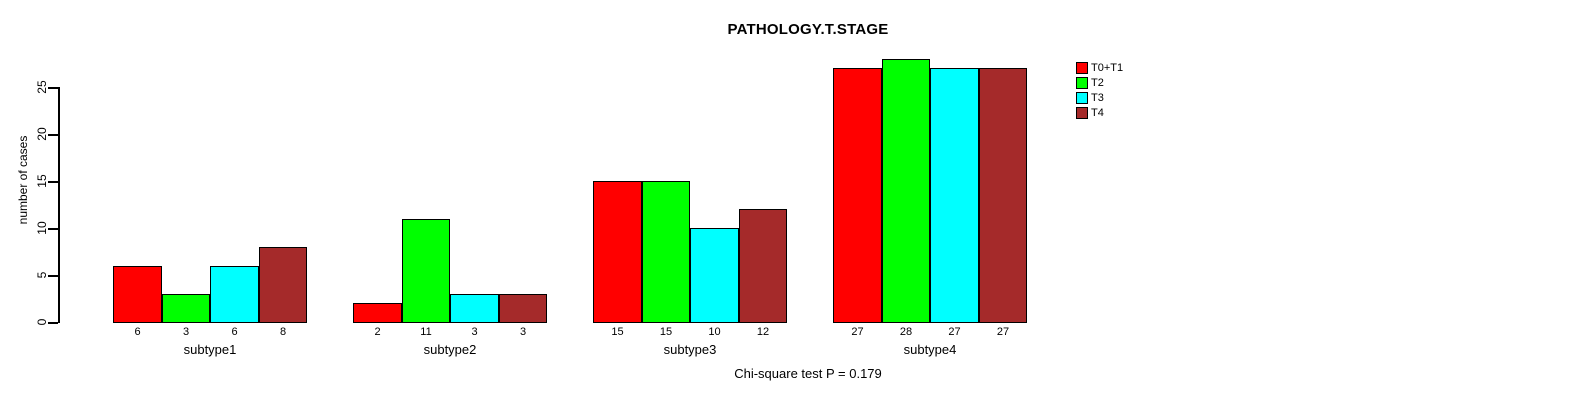  Describe the element at coordinates (1082, 83) in the screenshot. I see `legend-swatch-T2` at that location.